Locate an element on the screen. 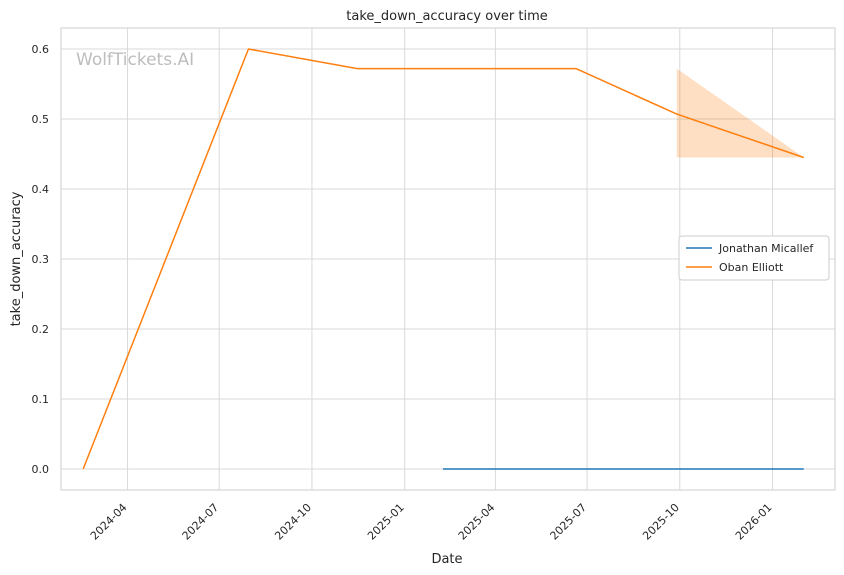 This screenshot has width=844, height=575. legend: Jonathan Micallef Oban Elliott is located at coordinates (754, 258).